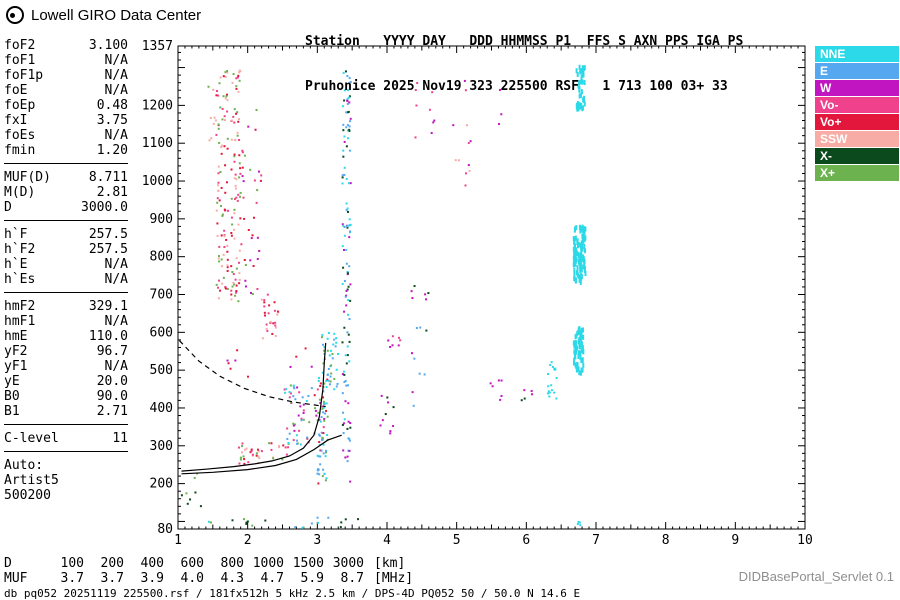 Image resolution: width=900 pixels, height=600 pixels. Describe the element at coordinates (20, 150) in the screenshot. I see `param-label: fmin` at that location.